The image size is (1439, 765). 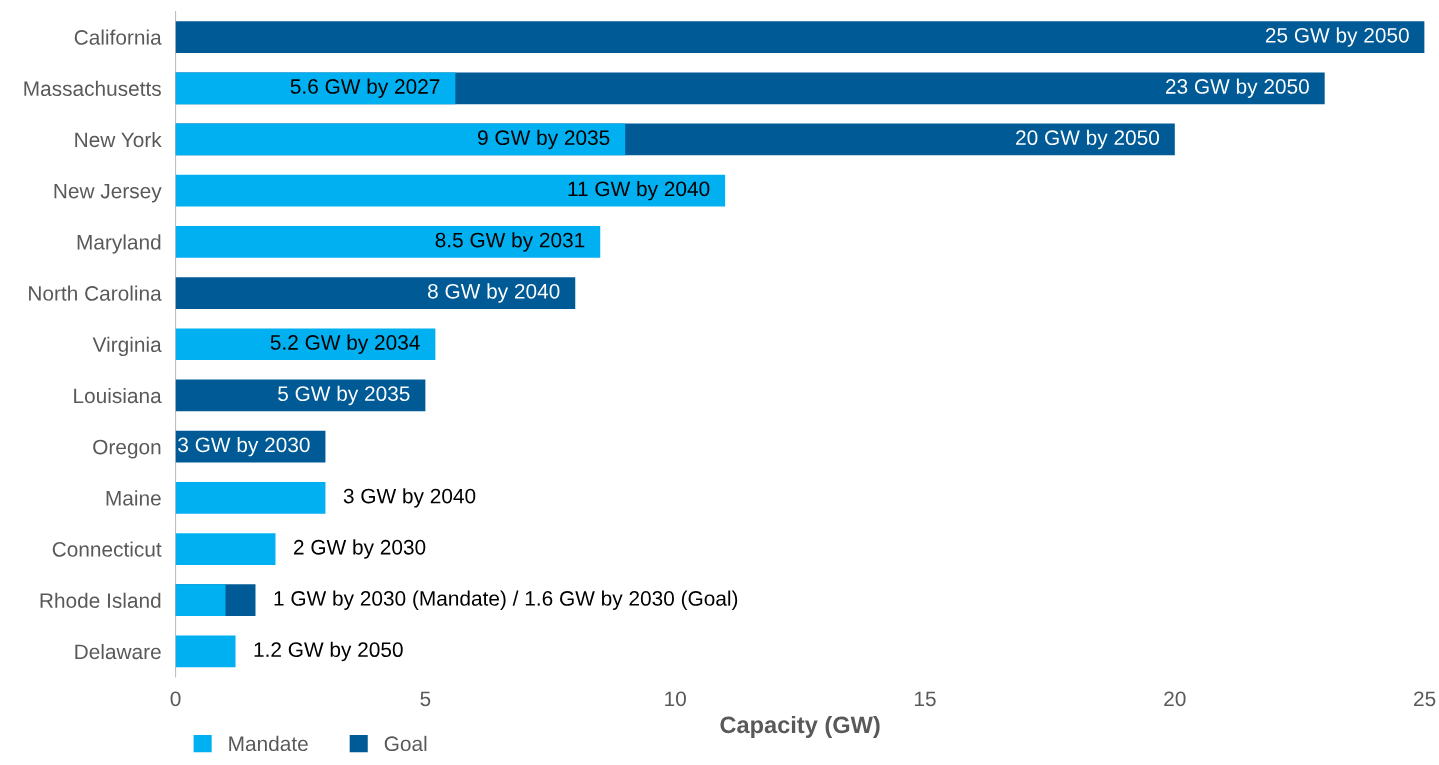 What do you see at coordinates (800, 726) in the screenshot?
I see `x-axis-title: Capacity (GW)` at bounding box center [800, 726].